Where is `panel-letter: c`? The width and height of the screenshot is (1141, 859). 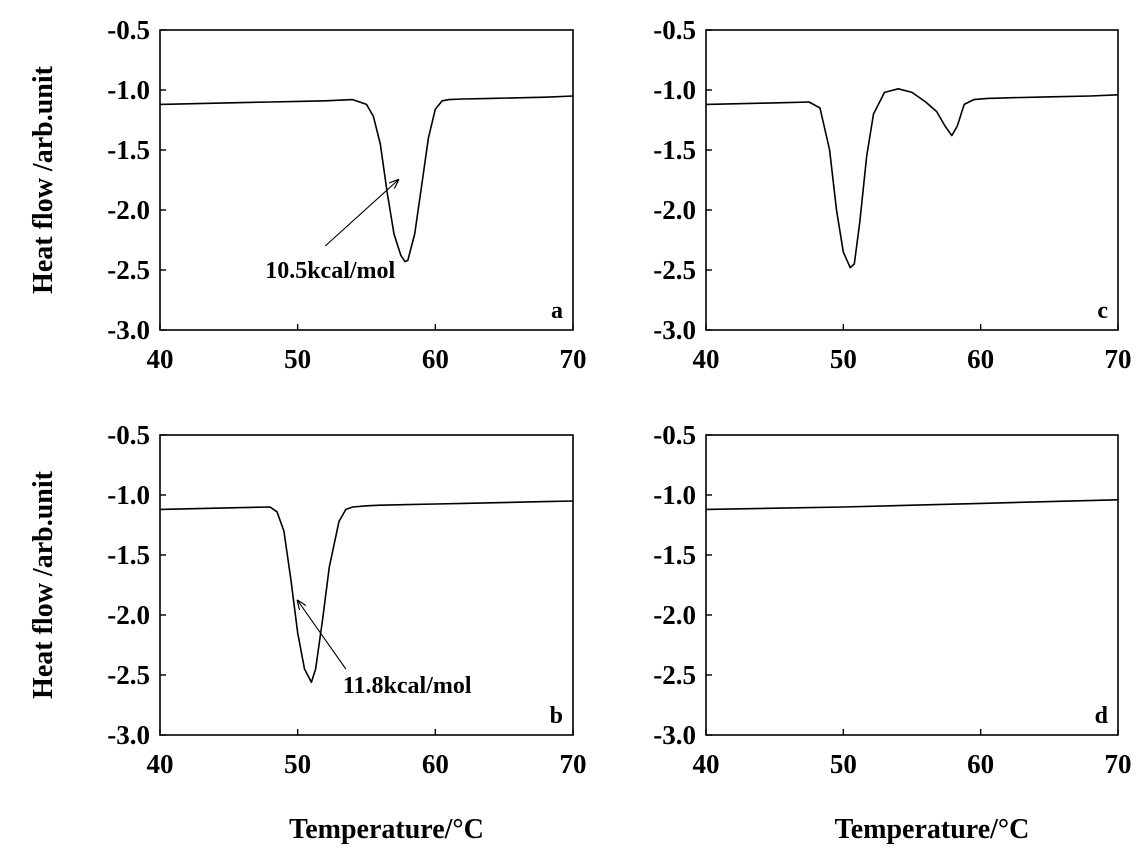
panel-letter: c is located at coordinates (1102, 311).